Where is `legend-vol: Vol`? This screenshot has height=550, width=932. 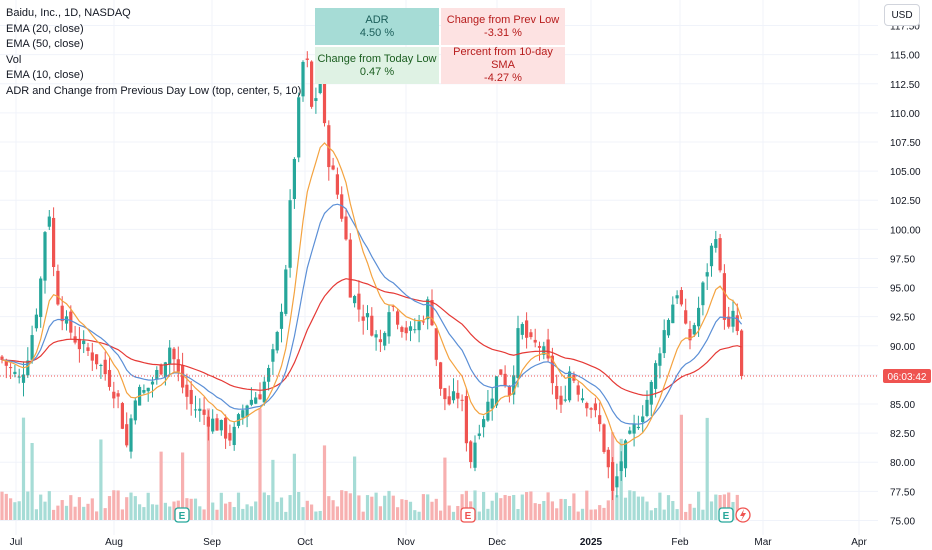
legend-vol: Vol is located at coordinates (14, 59).